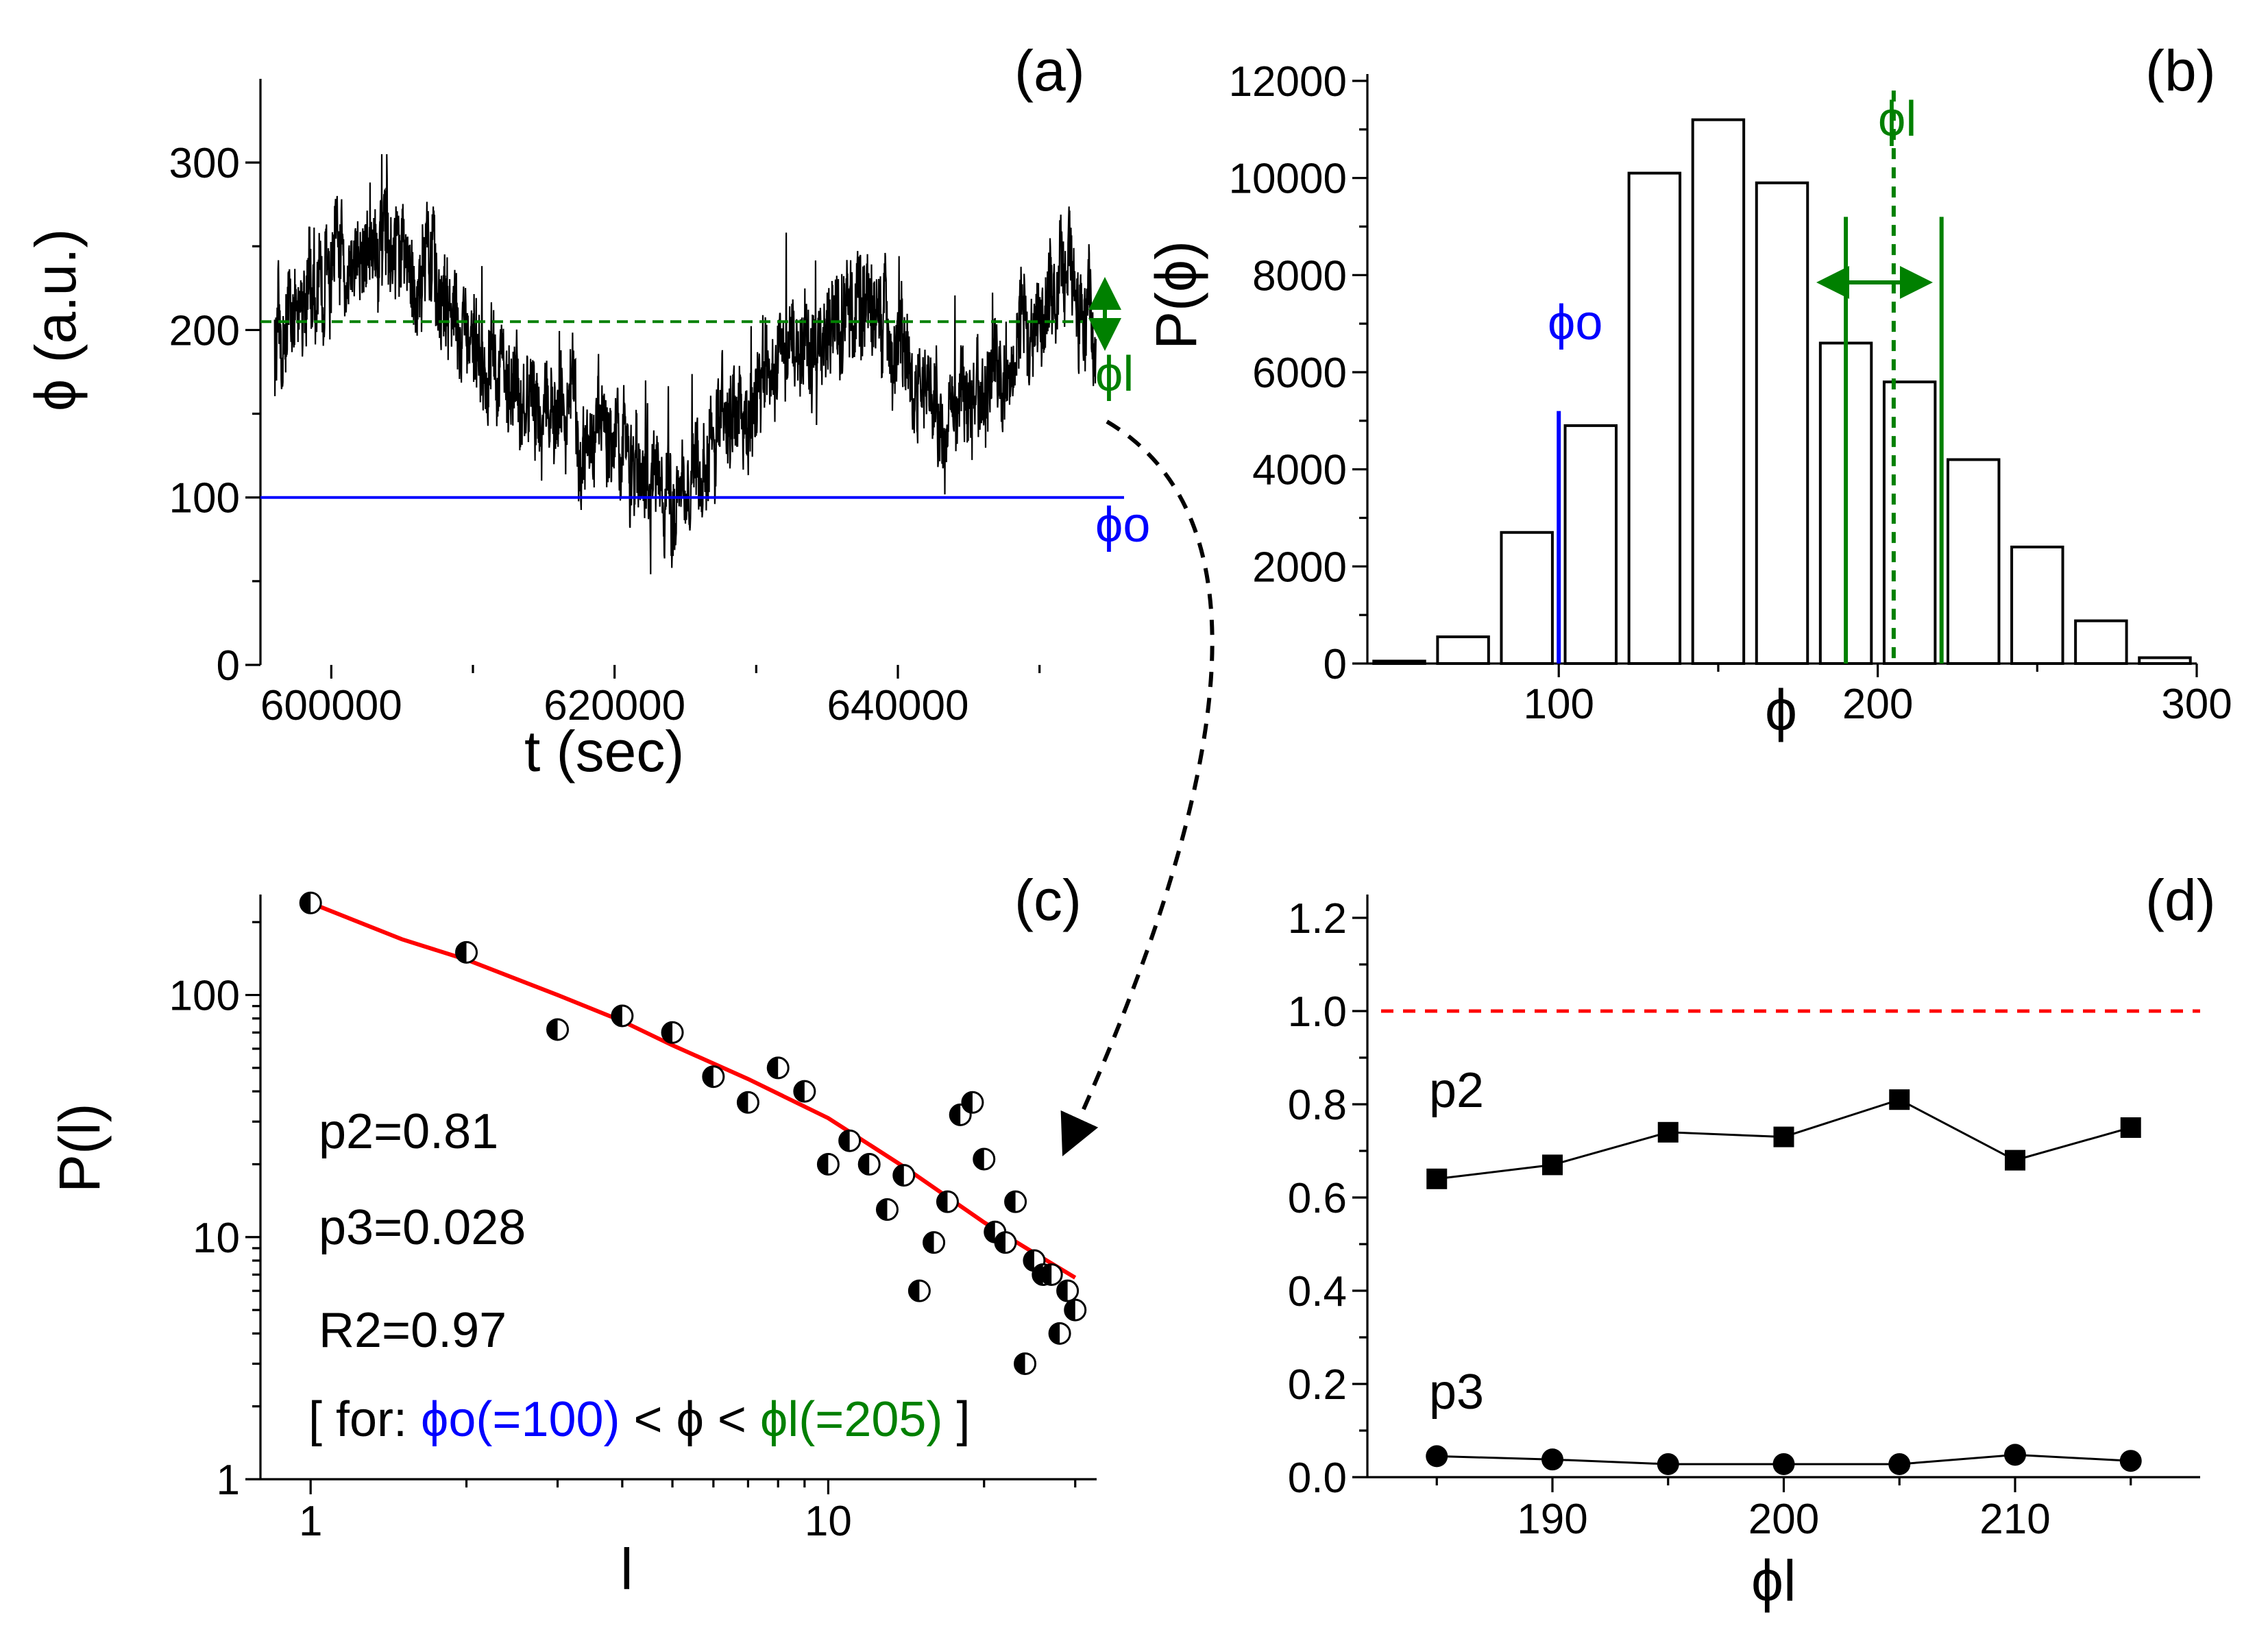  What do you see at coordinates (1318, 1012) in the screenshot?
I see `panel-d-ytick-label: 1.0` at bounding box center [1318, 1012].